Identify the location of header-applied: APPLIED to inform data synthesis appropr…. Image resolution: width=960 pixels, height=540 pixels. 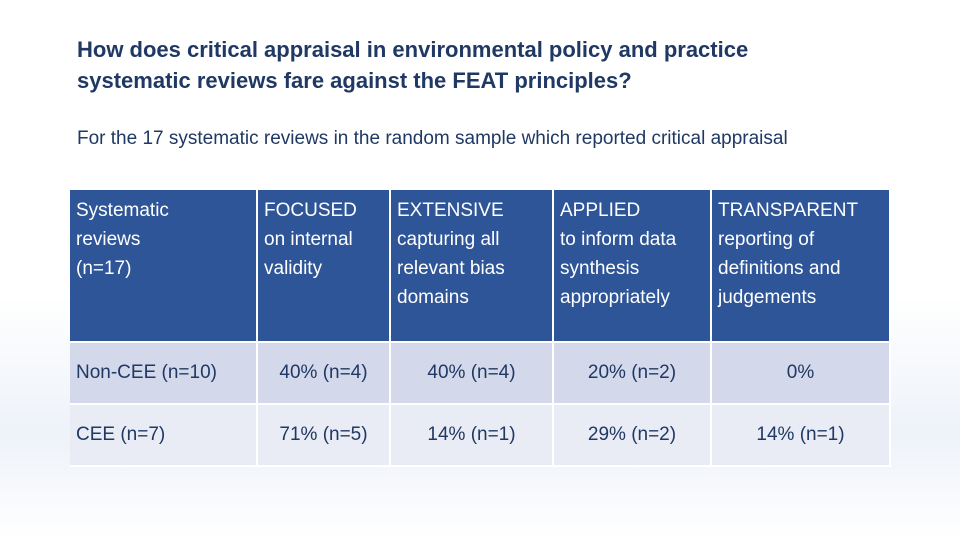
(632, 266).